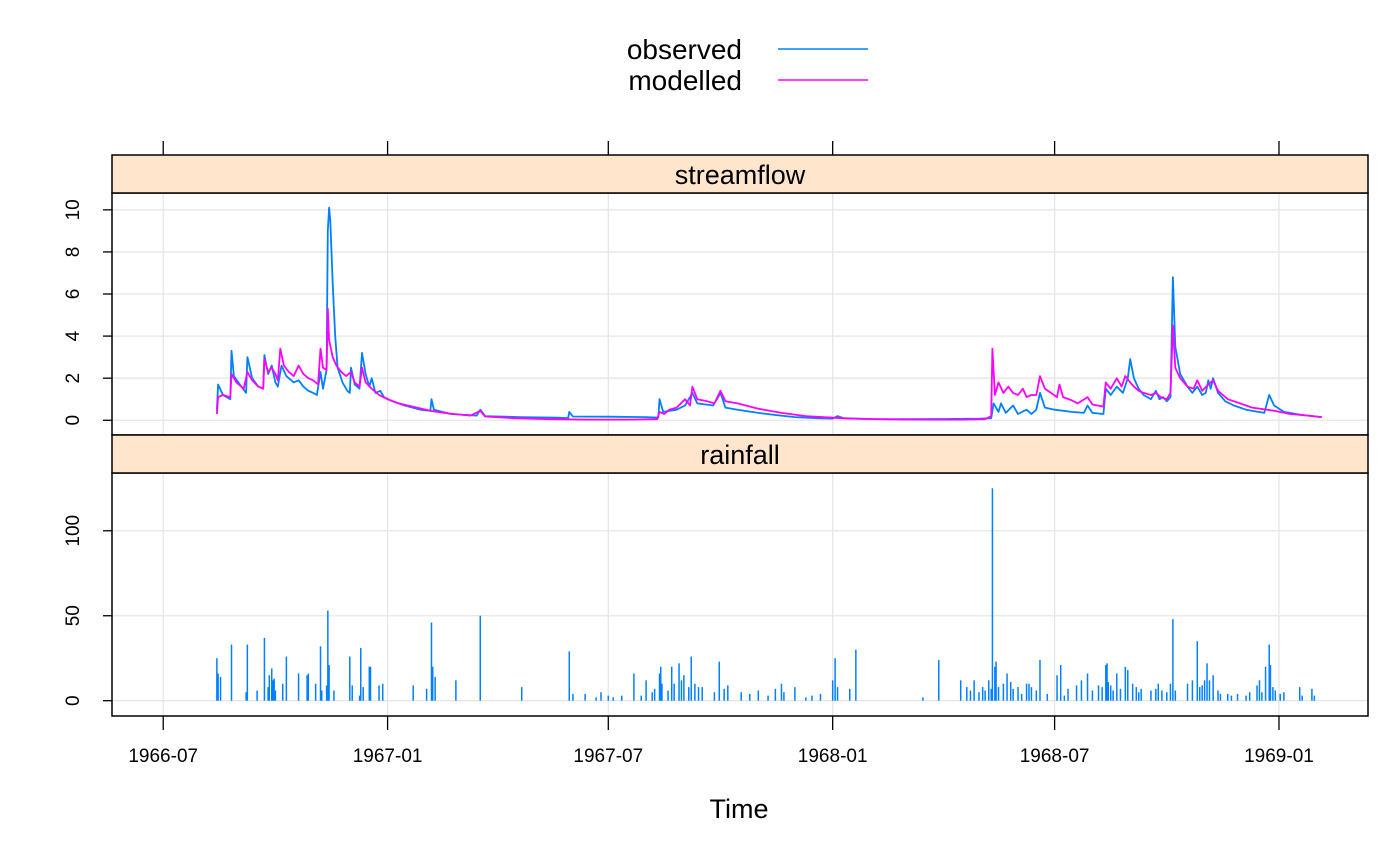  I want to click on y-tick-label: 6, so click(73, 294).